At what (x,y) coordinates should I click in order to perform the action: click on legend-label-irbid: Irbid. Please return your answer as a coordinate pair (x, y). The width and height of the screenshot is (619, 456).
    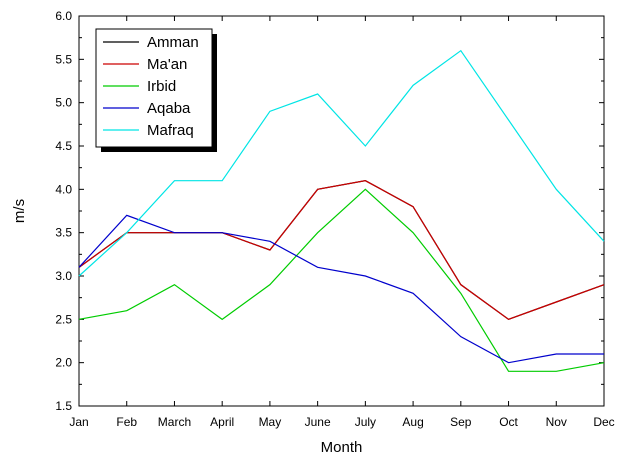
    Looking at the image, I should click on (161, 86).